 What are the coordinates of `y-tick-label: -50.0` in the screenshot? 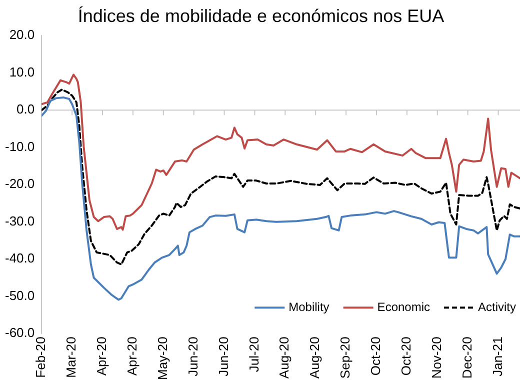 It's located at (19, 295).